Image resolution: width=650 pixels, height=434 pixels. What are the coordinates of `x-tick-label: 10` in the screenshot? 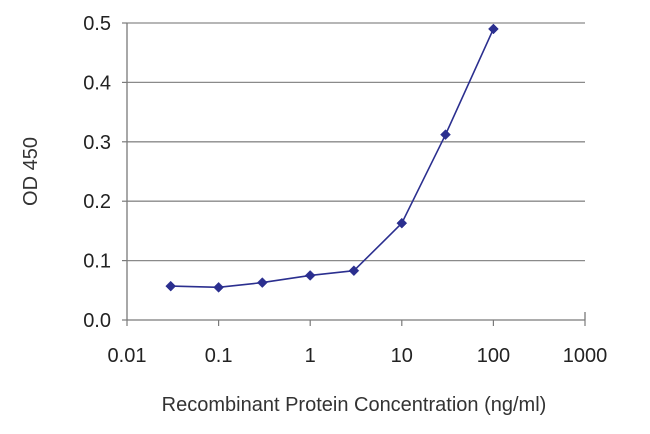 It's located at (402, 356).